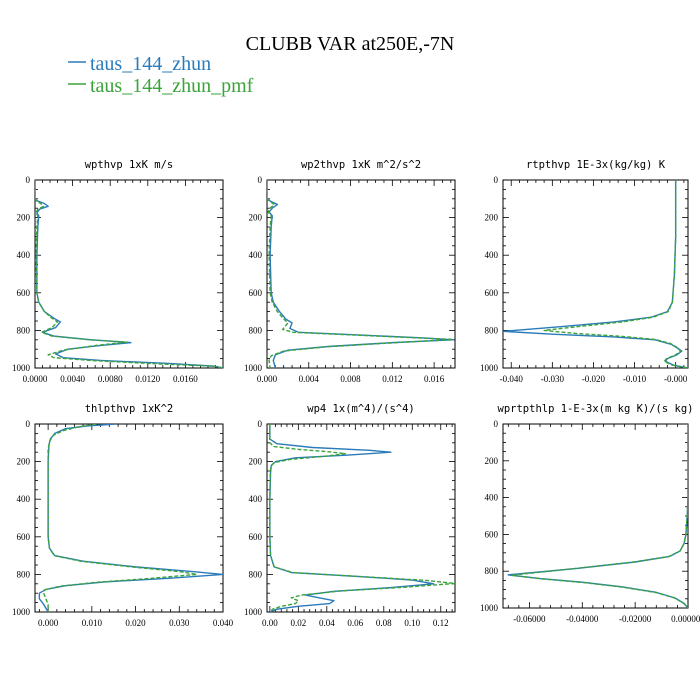 The image size is (700, 700). What do you see at coordinates (434, 379) in the screenshot?
I see `x-tick-label: 0.016` at bounding box center [434, 379].